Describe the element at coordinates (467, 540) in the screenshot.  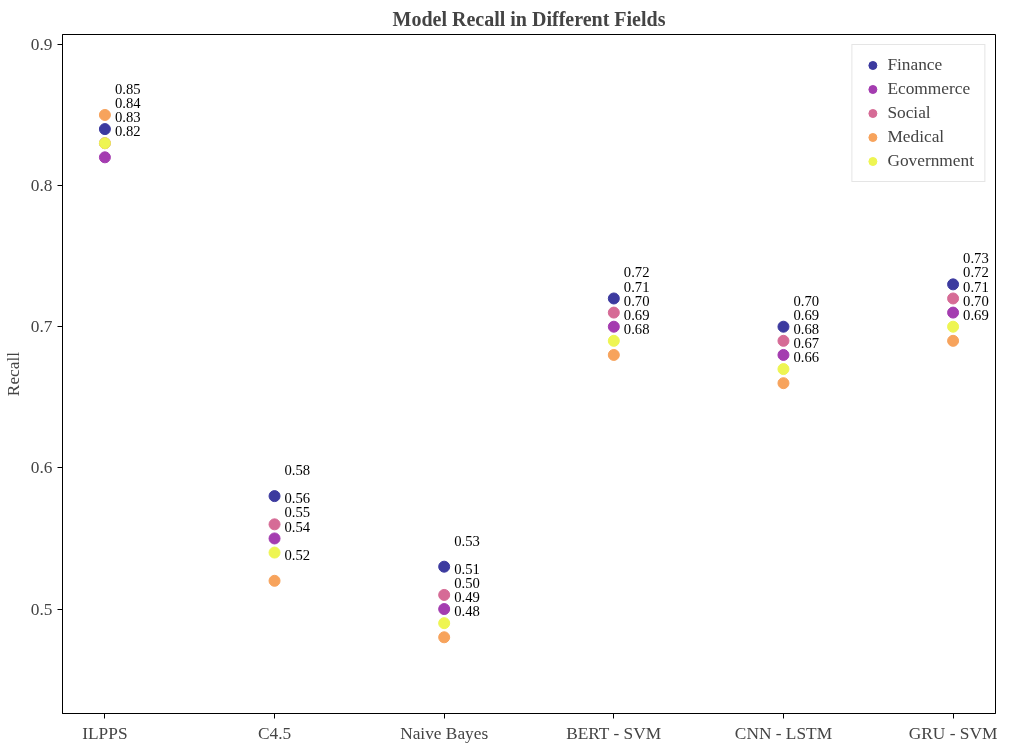
I see `data-label: 0.53` at that location.